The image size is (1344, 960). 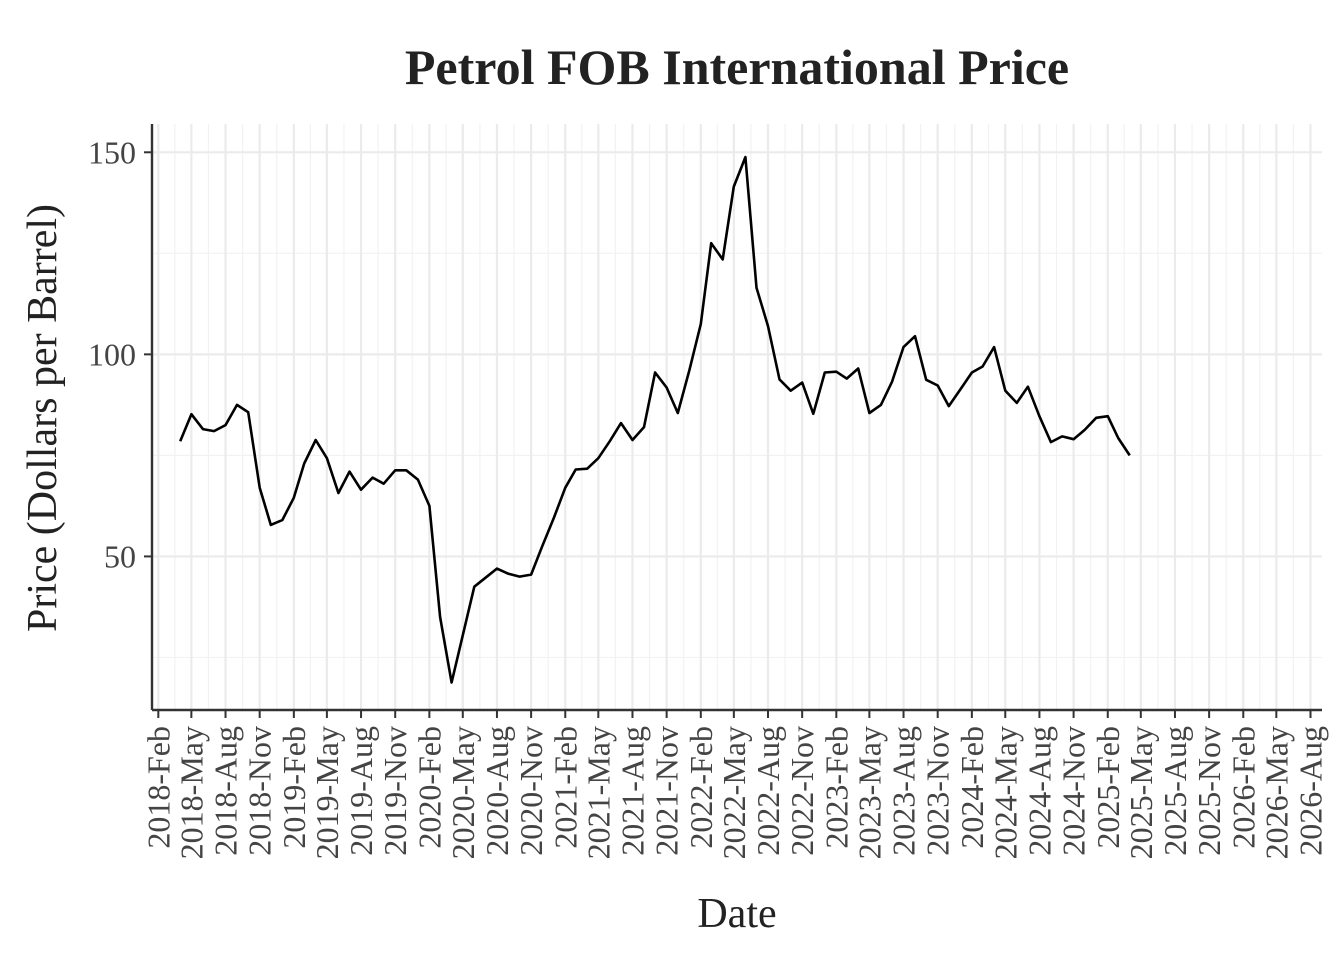 What do you see at coordinates (736, 914) in the screenshot?
I see `x-axis-title: Date` at bounding box center [736, 914].